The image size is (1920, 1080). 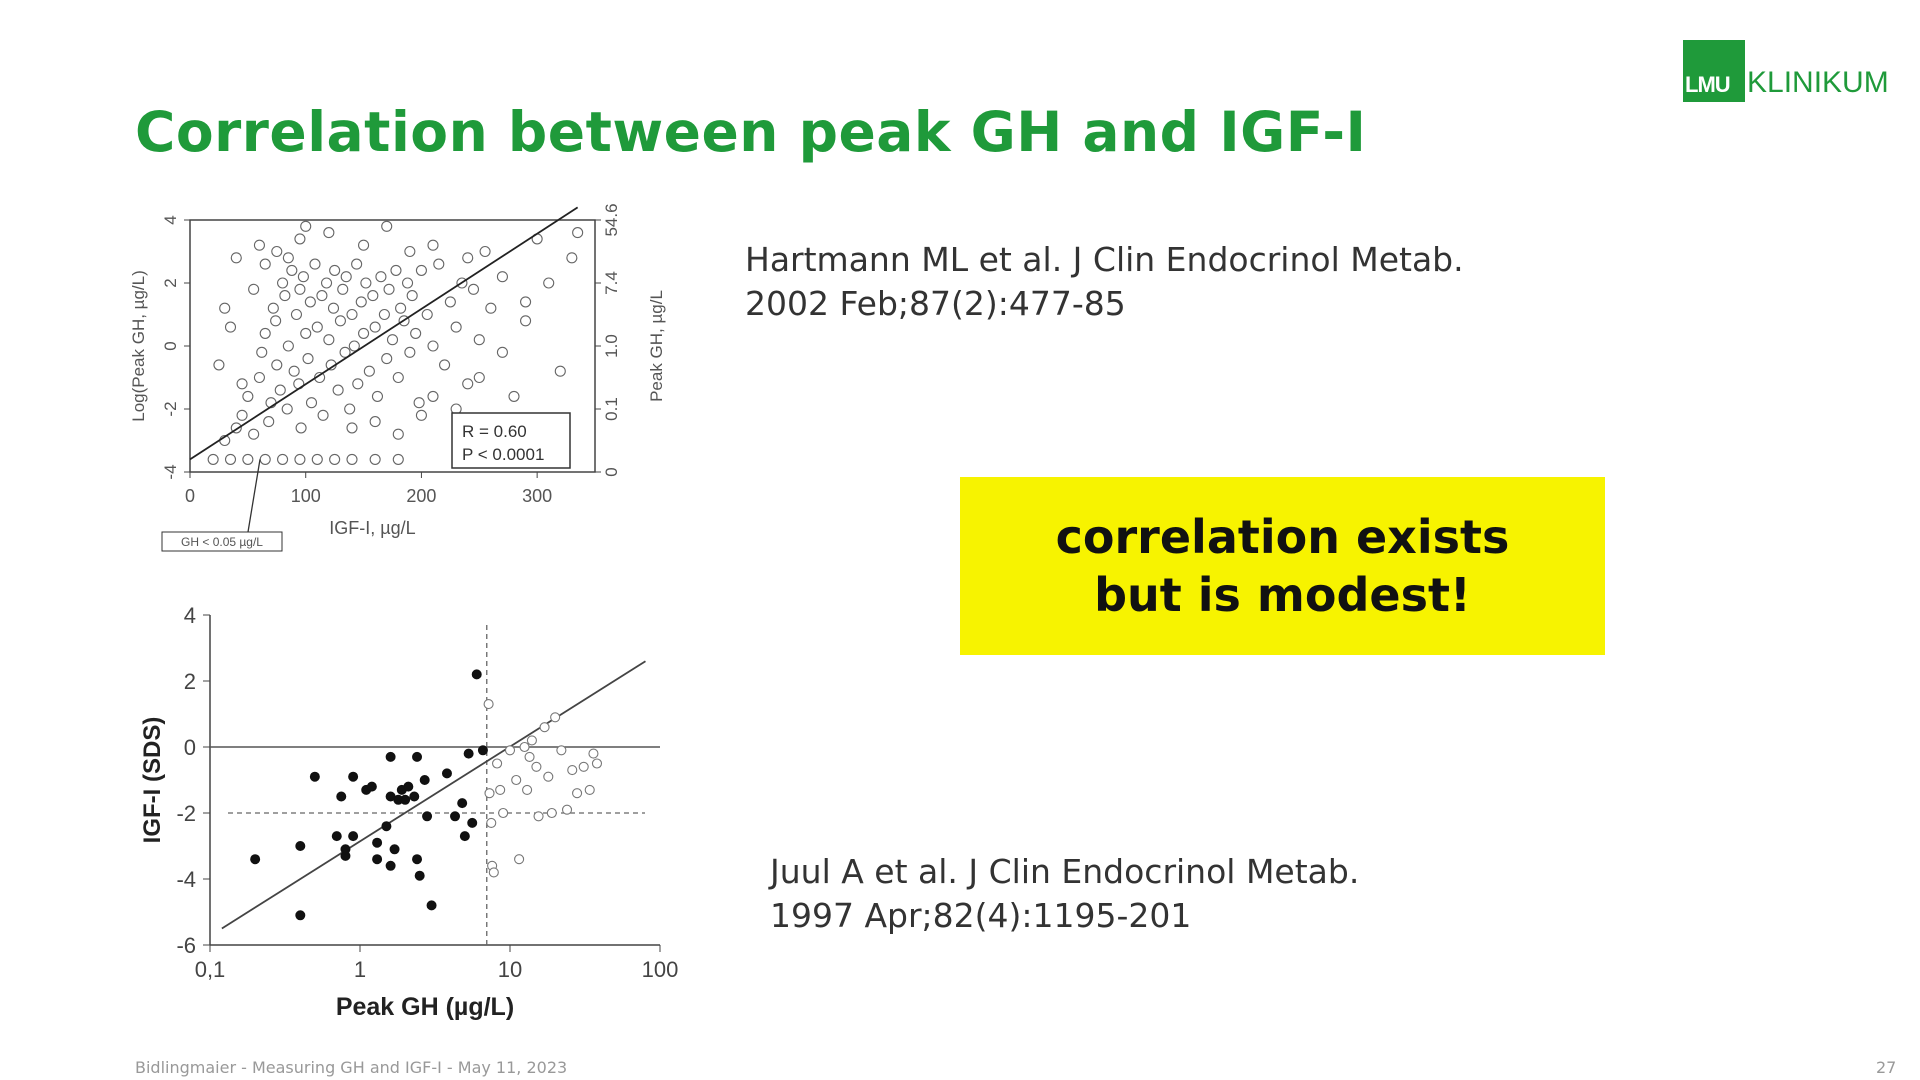 I want to click on reference-juul-line2: 1997 Apr;82(4):1195-201, so click(x=981, y=915).